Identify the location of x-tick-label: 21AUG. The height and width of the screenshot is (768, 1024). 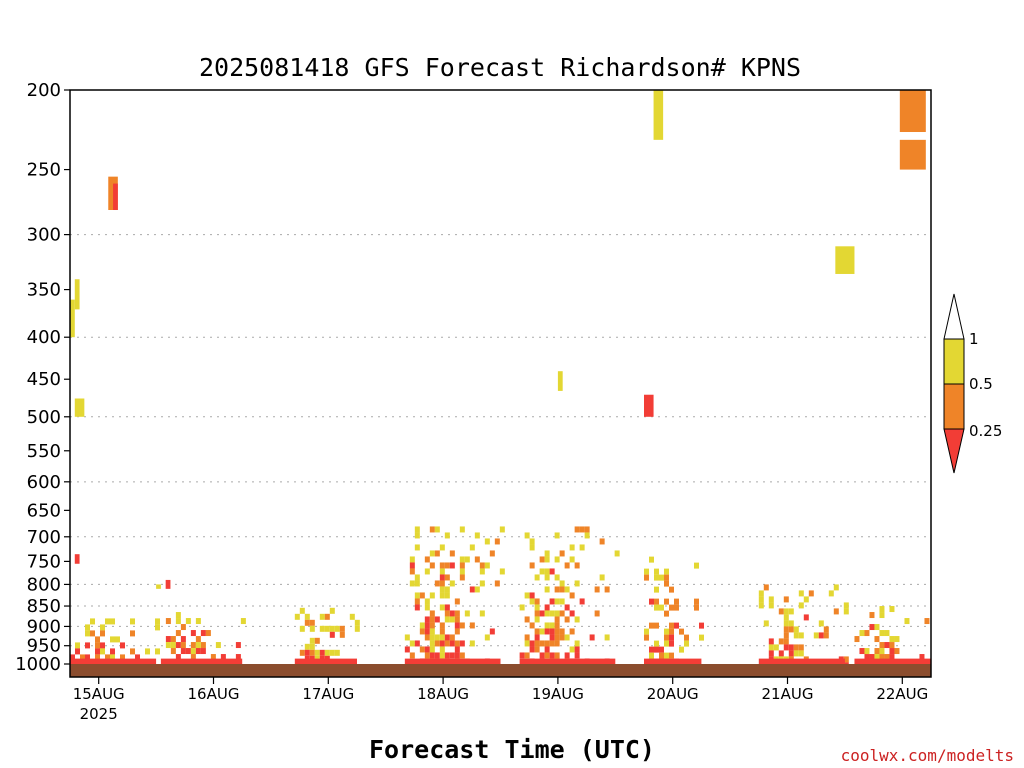
(788, 694).